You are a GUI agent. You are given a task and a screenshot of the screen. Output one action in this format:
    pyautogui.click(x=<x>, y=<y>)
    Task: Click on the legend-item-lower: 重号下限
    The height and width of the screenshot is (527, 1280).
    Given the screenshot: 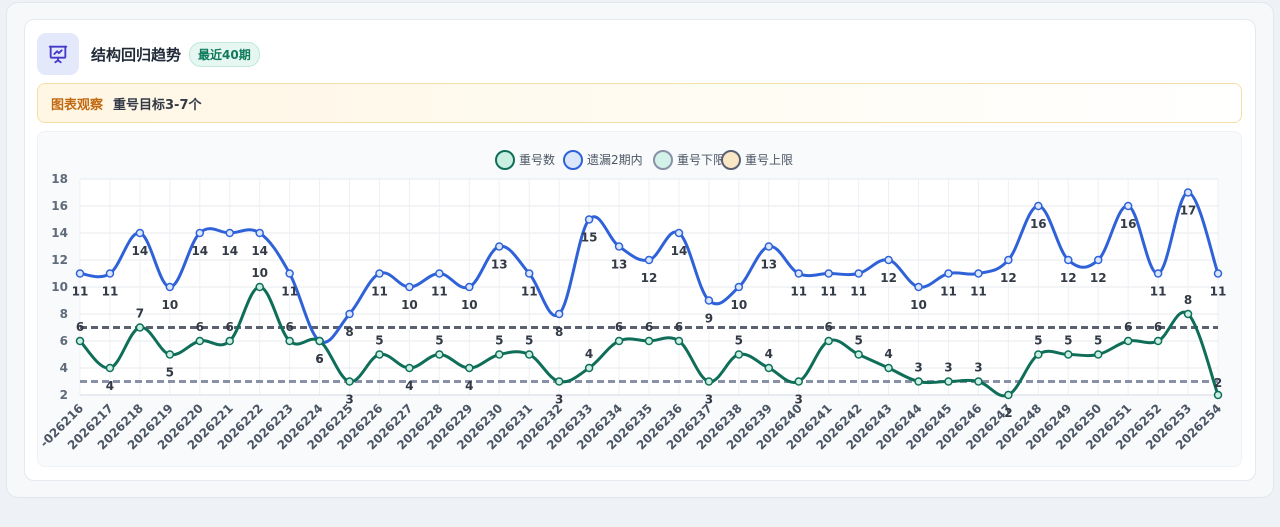 What is the action you would take?
    pyautogui.click(x=689, y=160)
    